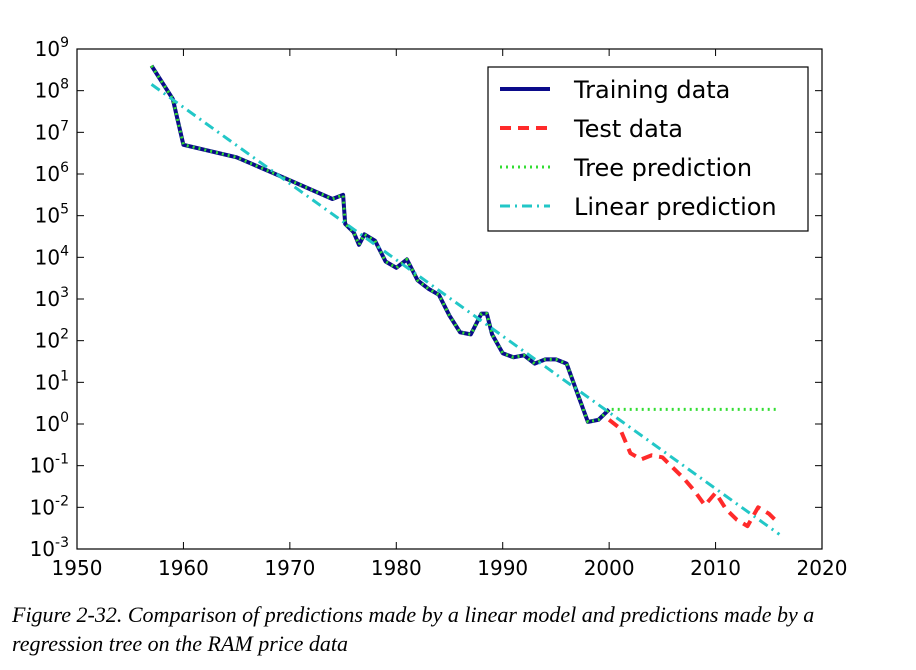 This screenshot has width=916, height=670. I want to click on y-tick-exponent: -3, so click(62, 543).